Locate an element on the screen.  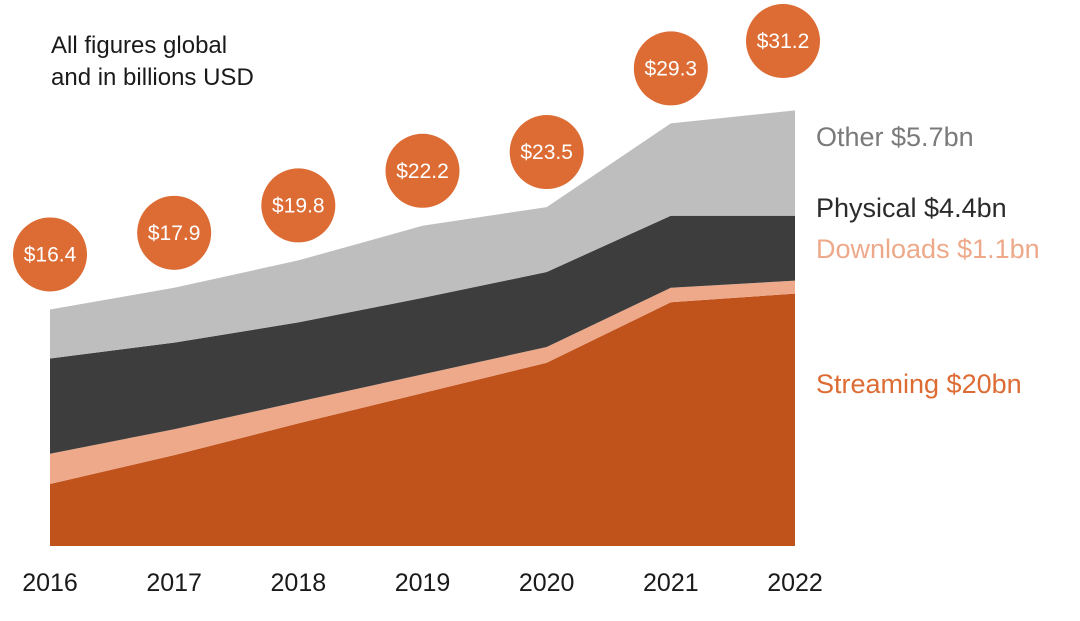
chart-note-line-2: and in billions USD is located at coordinates (152, 77).